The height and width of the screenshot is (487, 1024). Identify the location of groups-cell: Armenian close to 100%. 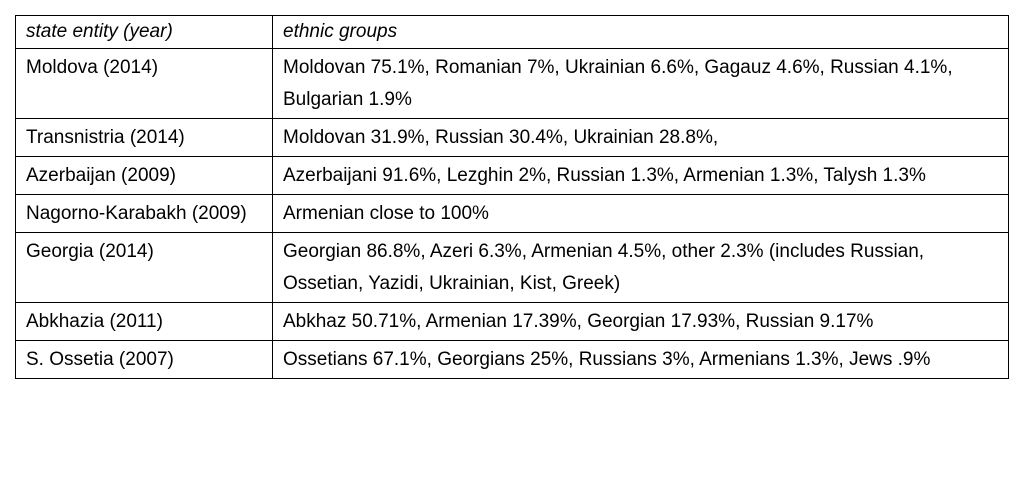
(640, 213).